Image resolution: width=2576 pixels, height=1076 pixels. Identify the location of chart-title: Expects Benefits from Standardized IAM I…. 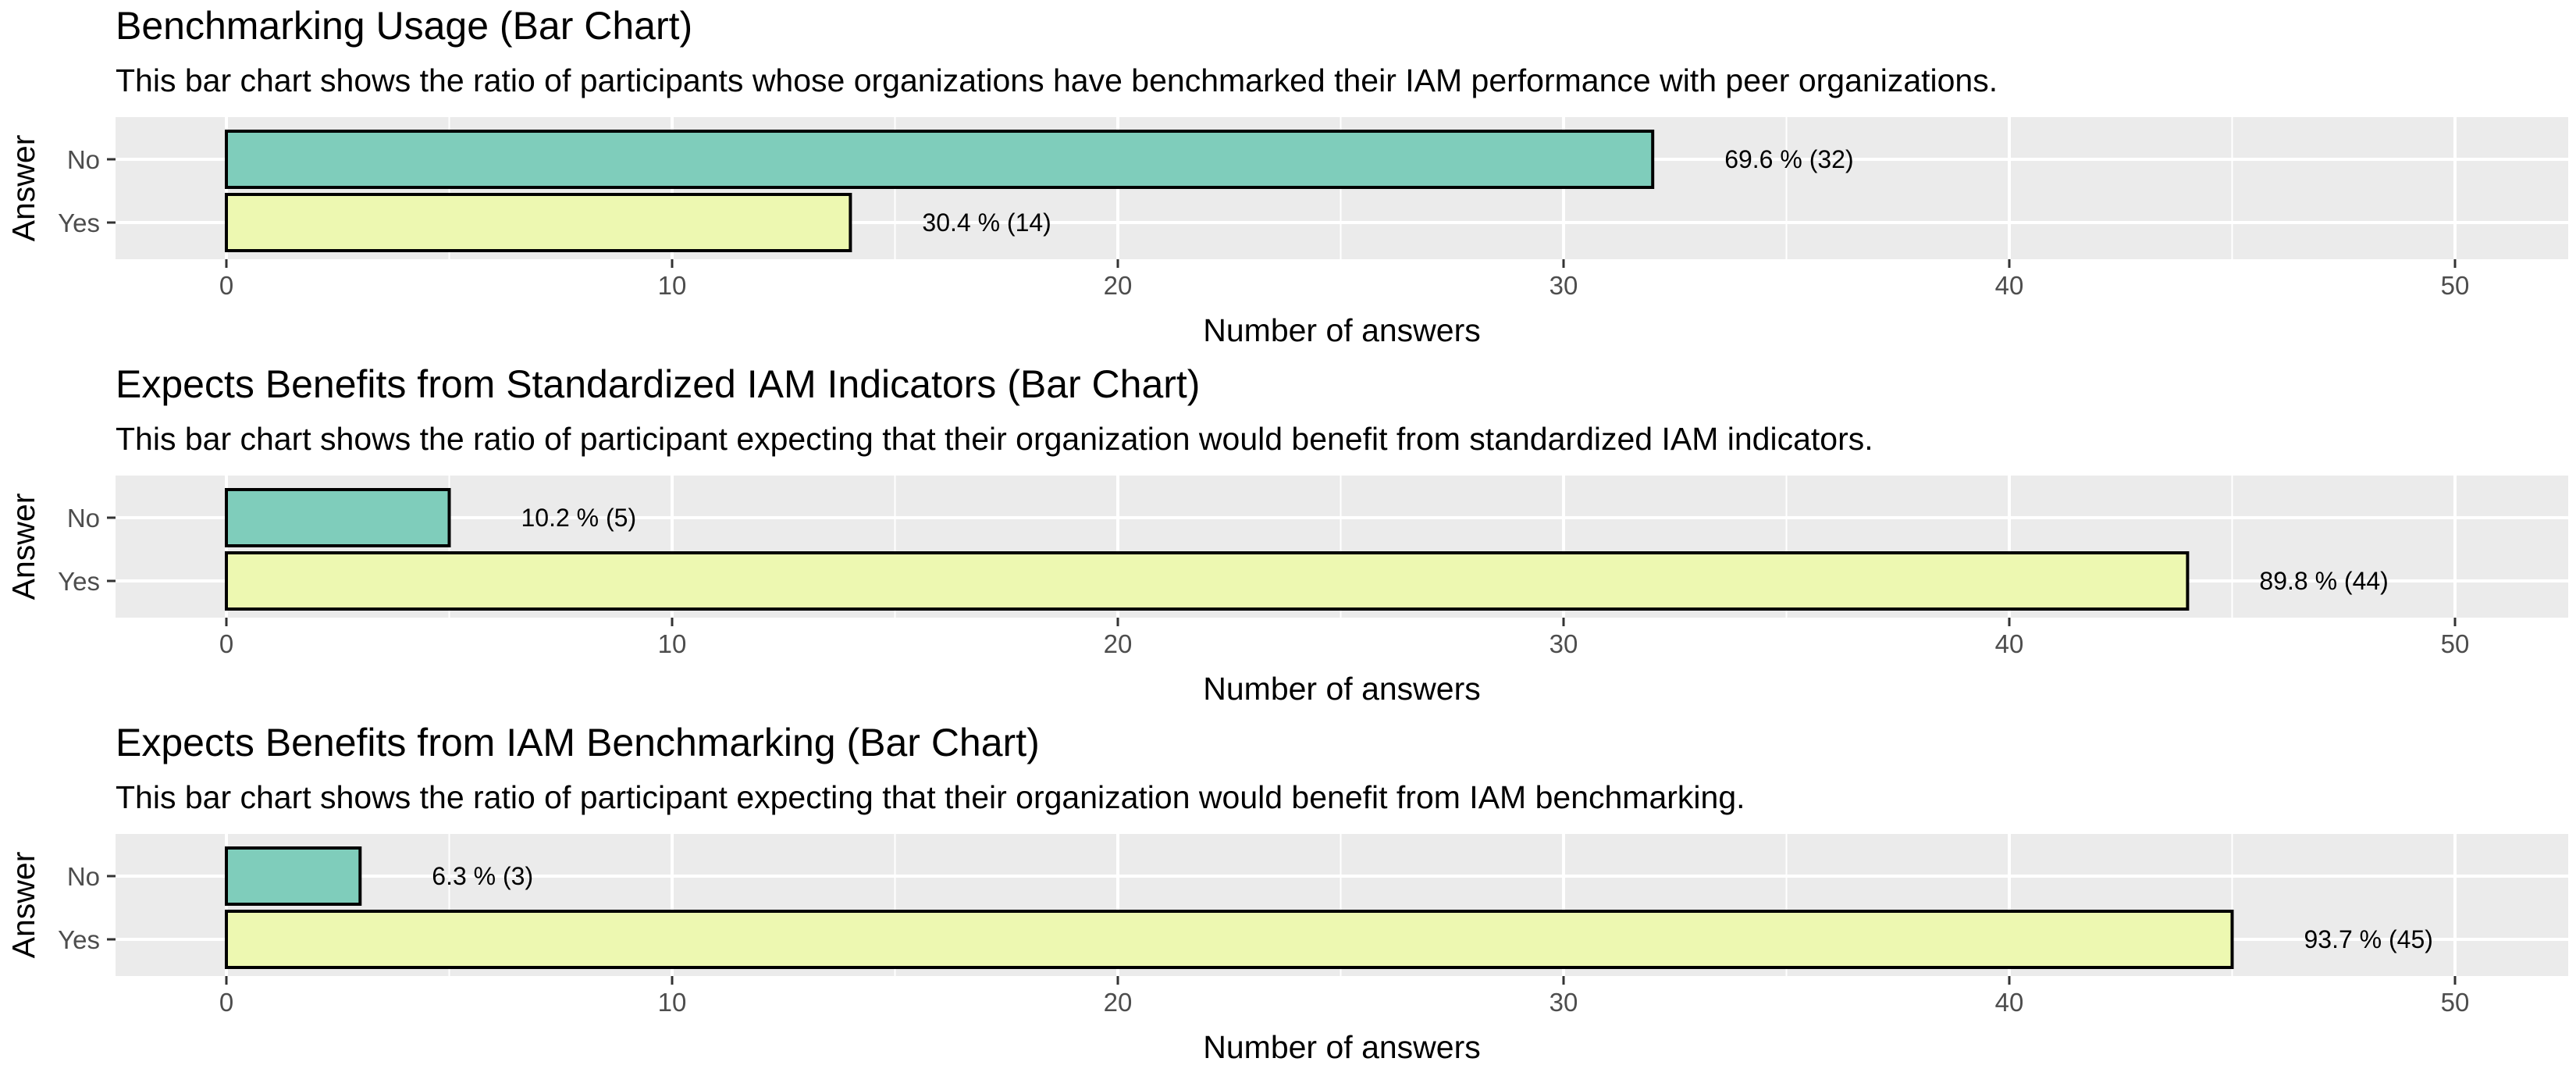
(658, 384).